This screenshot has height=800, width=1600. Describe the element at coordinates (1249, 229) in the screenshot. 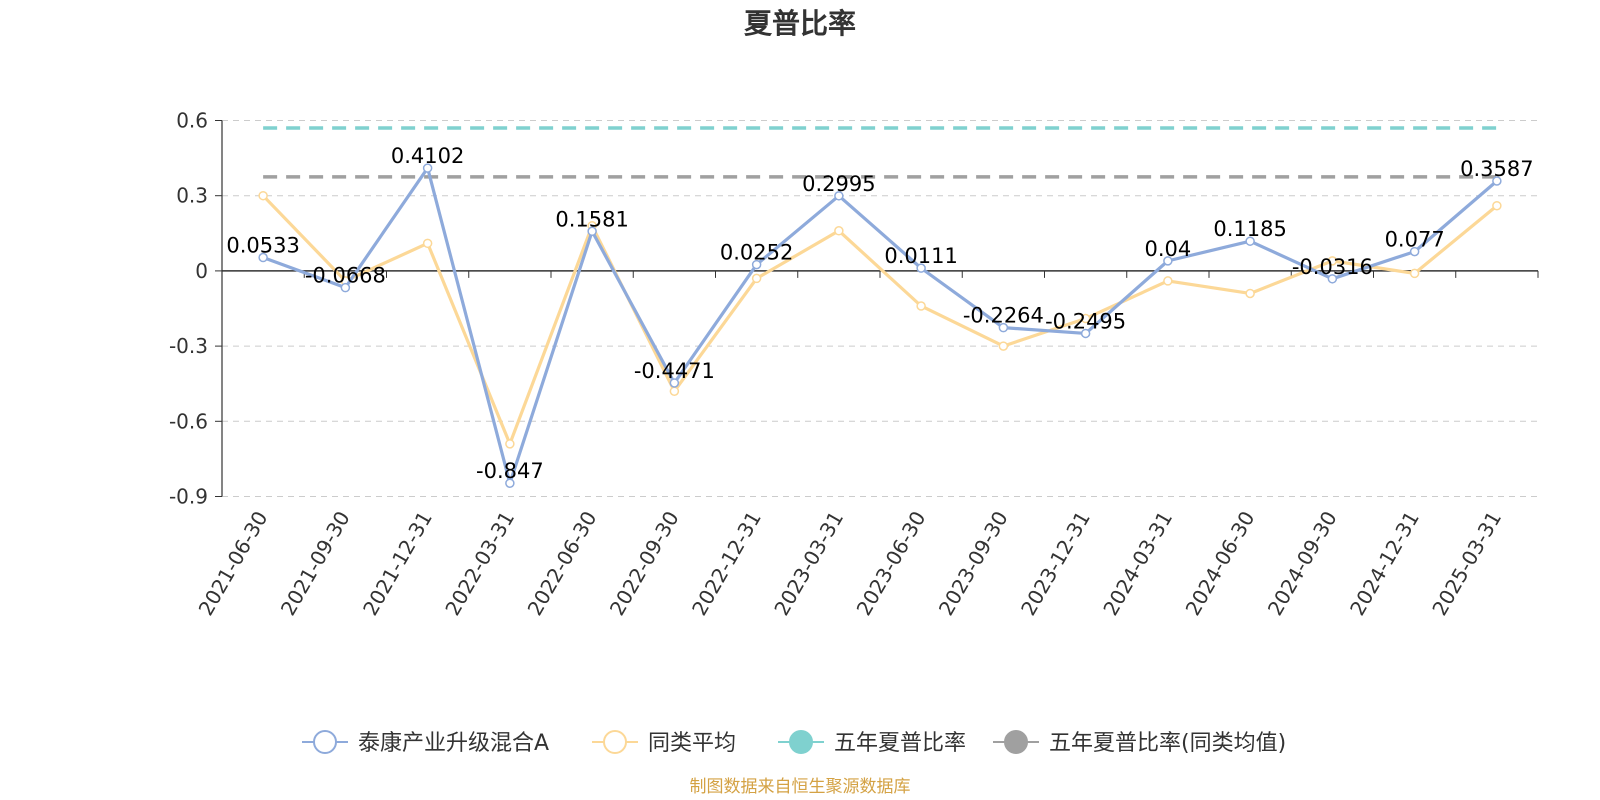

I see `data-label: 0.1185` at that location.